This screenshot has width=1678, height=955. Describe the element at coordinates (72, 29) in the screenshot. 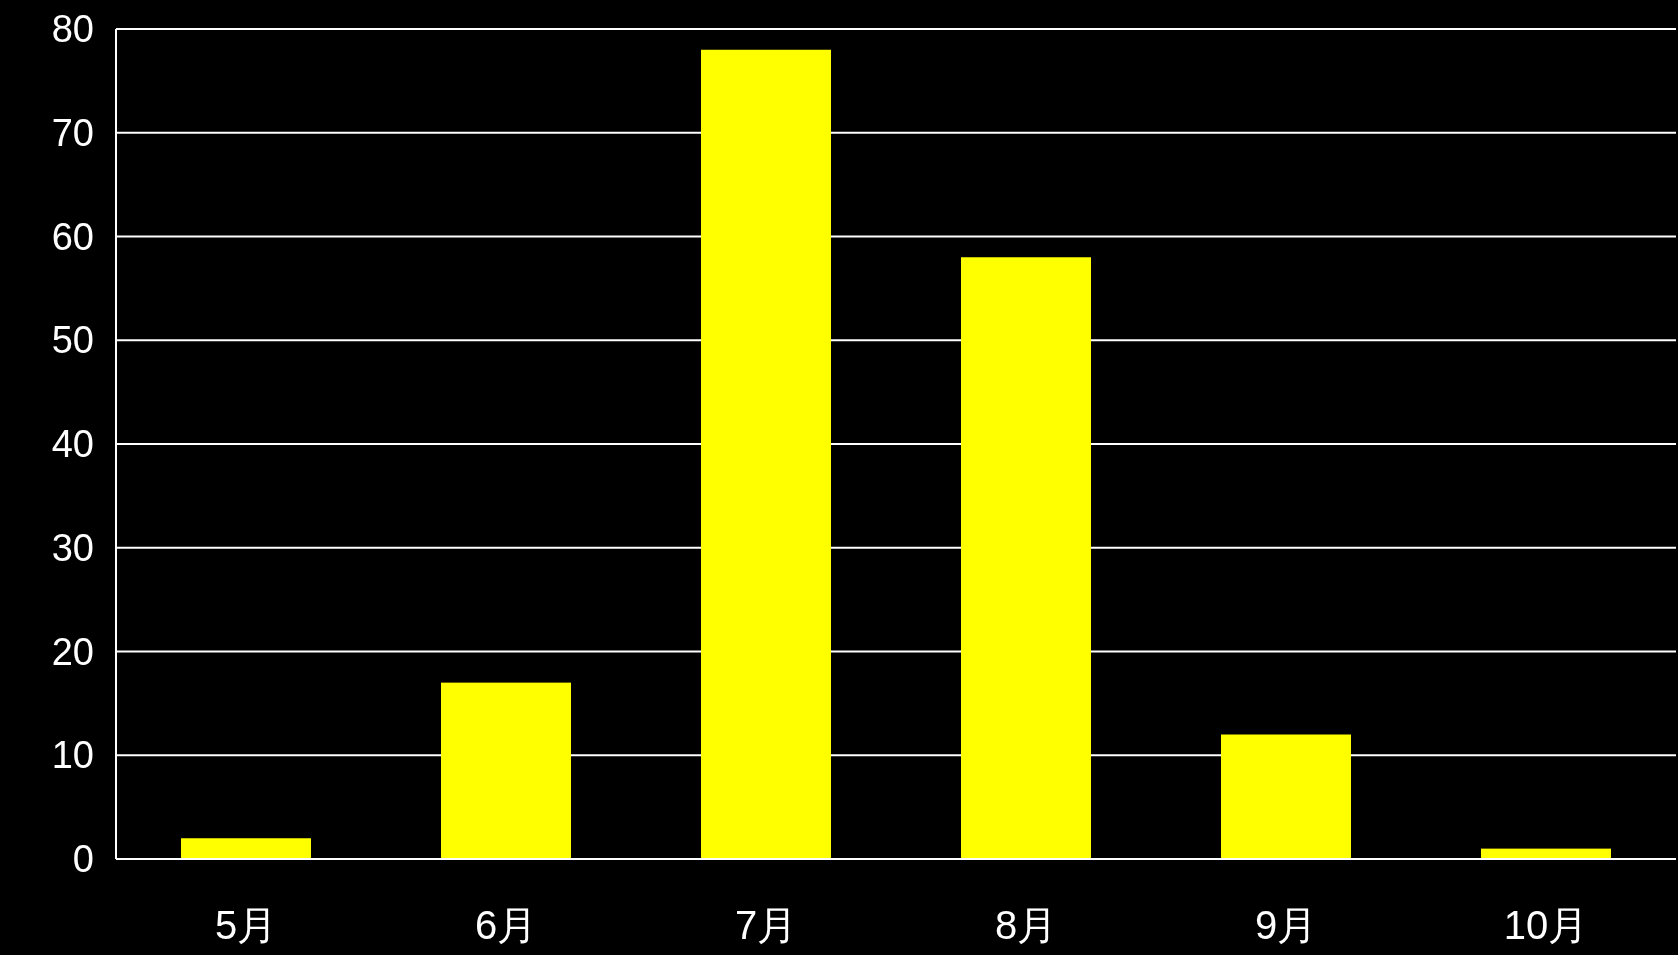

I see `y-tick-label: 80` at that location.